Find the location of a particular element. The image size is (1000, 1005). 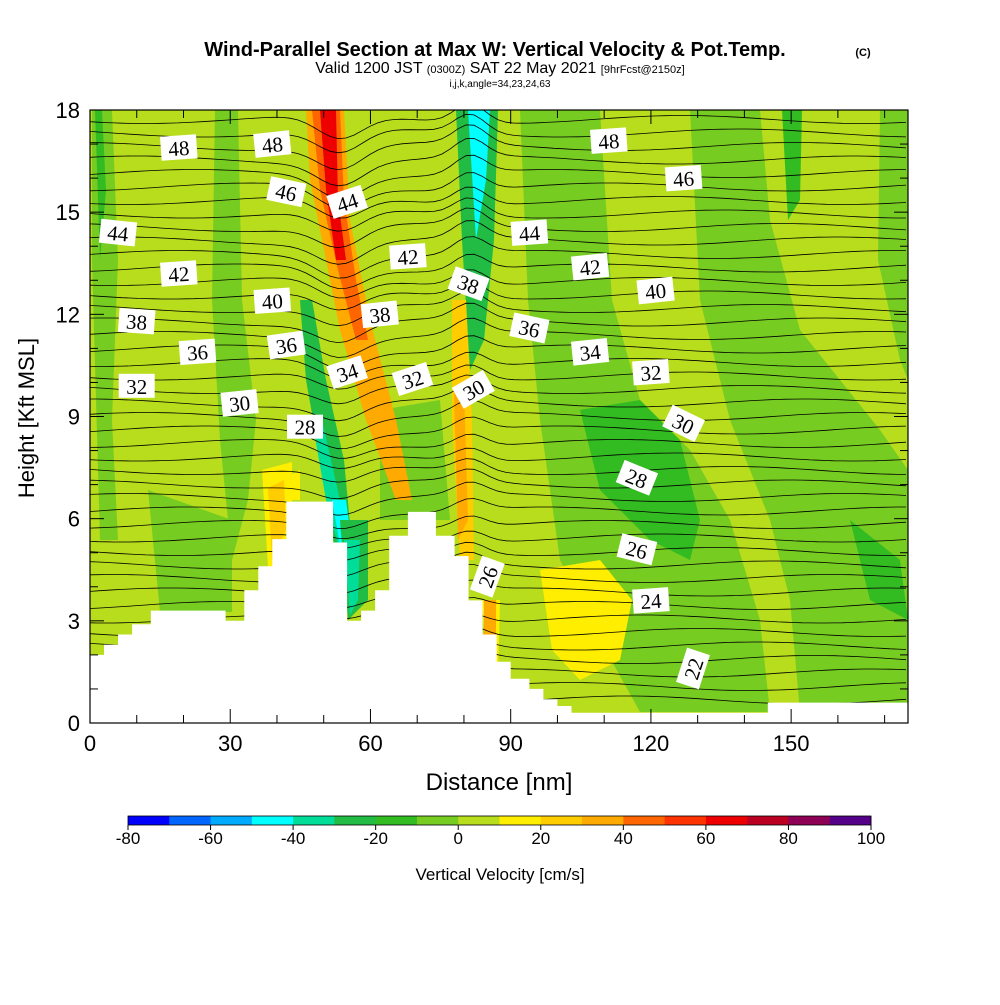

isentrope-label: 46 is located at coordinates (683, 178).